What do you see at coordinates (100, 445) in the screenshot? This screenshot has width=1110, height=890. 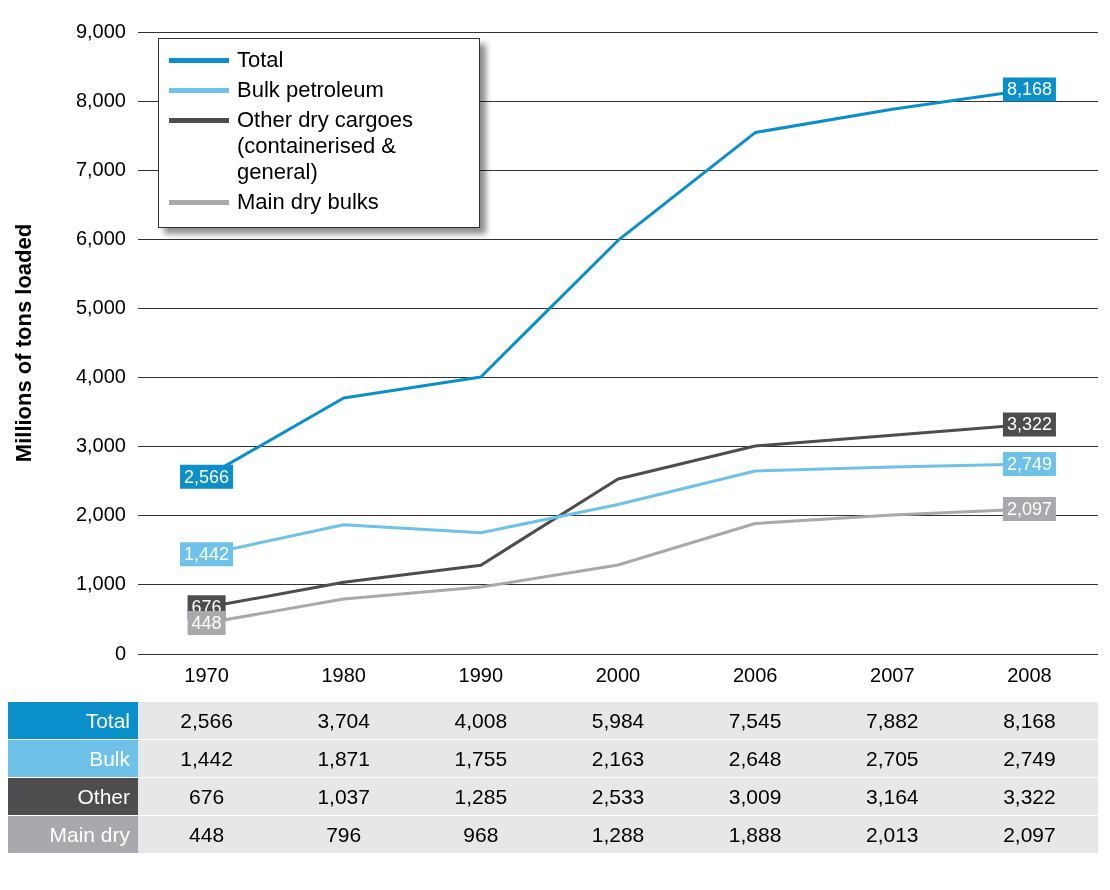 I see `y-tick-label: 3,000` at bounding box center [100, 445].